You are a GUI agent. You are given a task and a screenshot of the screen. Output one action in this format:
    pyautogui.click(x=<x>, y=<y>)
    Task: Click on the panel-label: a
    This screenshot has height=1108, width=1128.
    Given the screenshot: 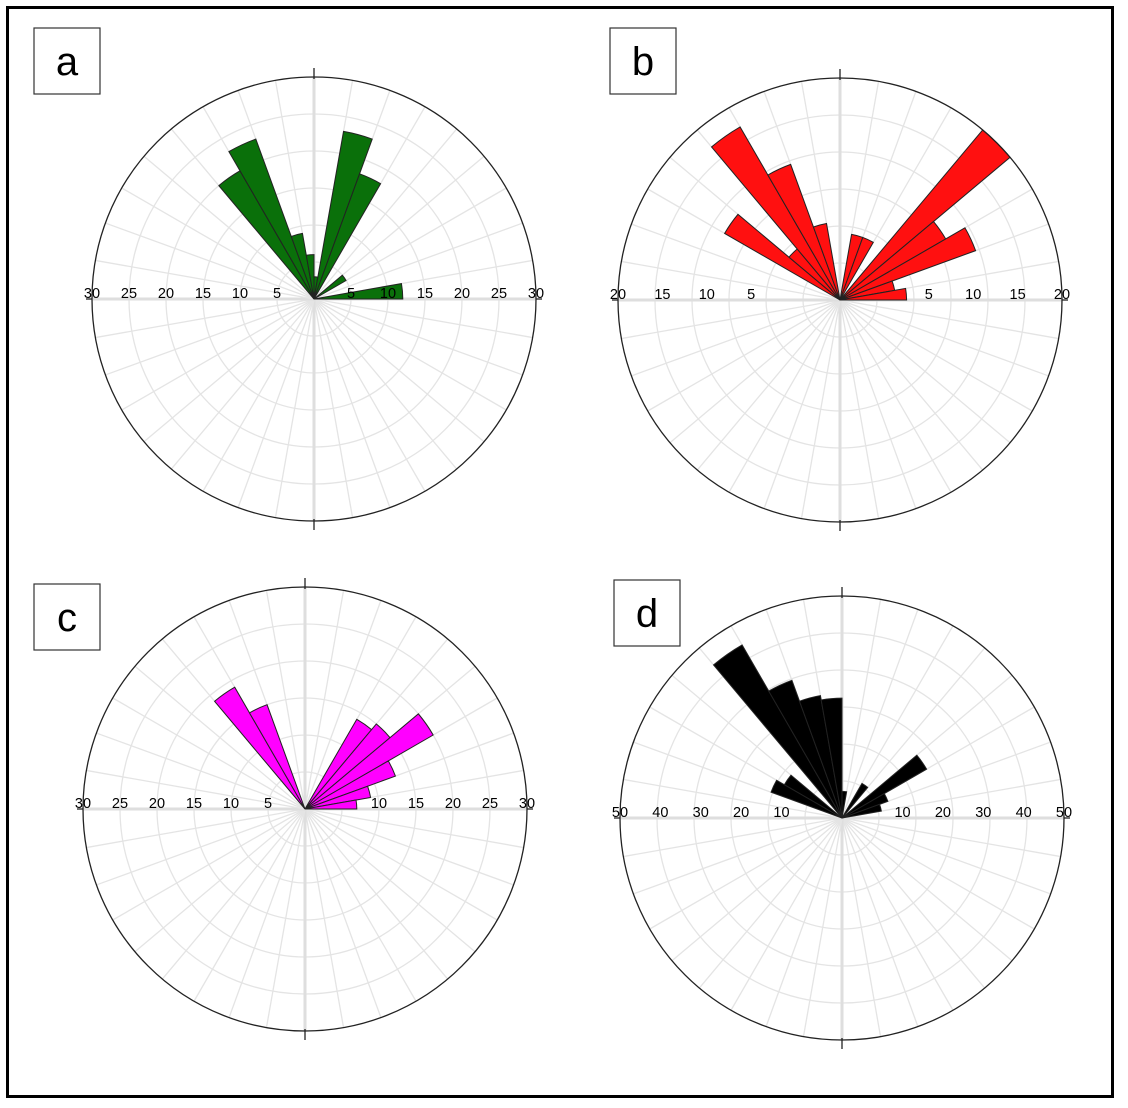 What is the action you would take?
    pyautogui.click(x=67, y=62)
    